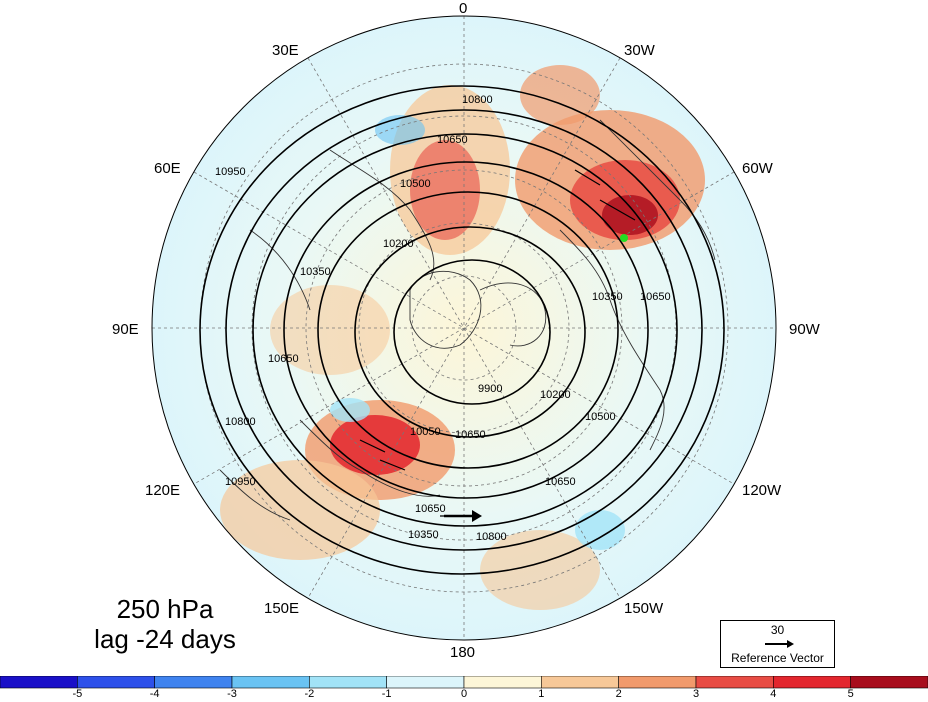 This screenshot has height=702, width=928. I want to click on reference-vector-box: 30 Reference Vector, so click(777, 644).